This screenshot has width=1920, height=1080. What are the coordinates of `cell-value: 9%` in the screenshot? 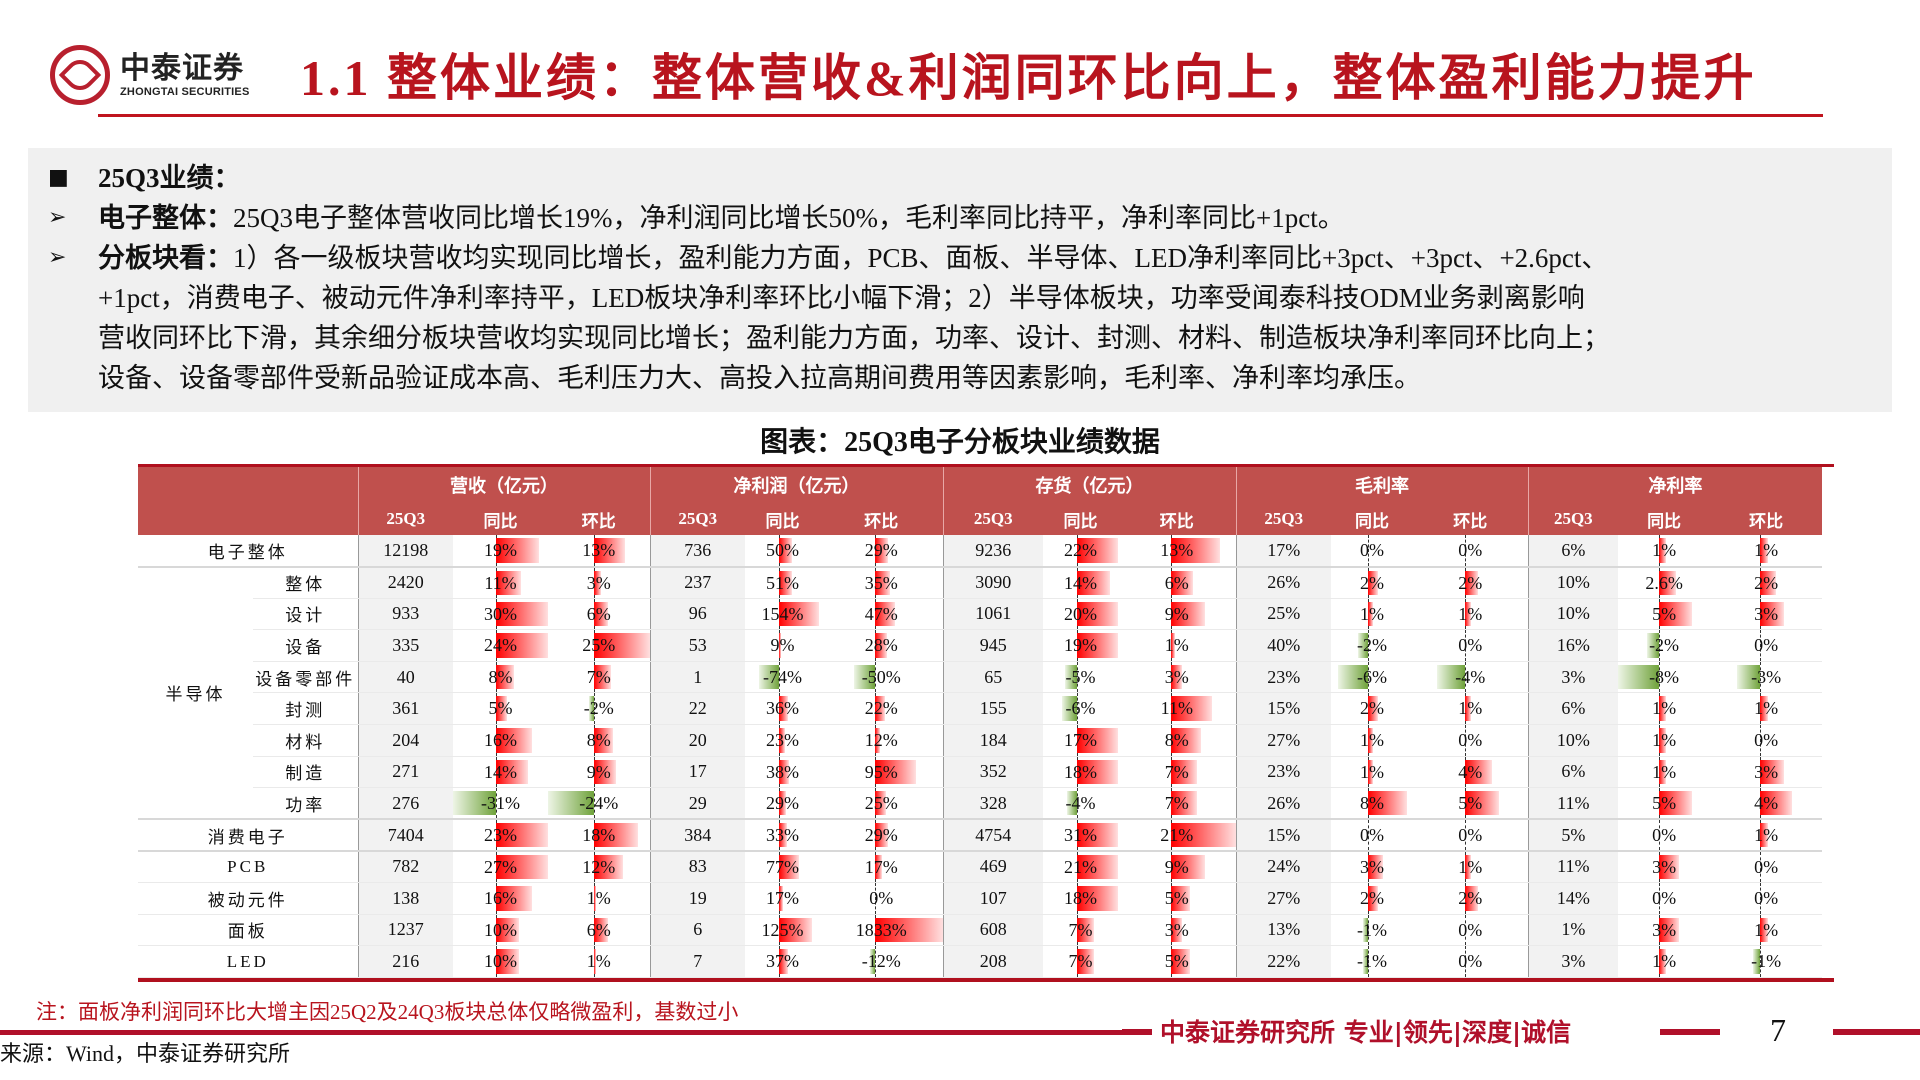 It's located at (1176, 866).